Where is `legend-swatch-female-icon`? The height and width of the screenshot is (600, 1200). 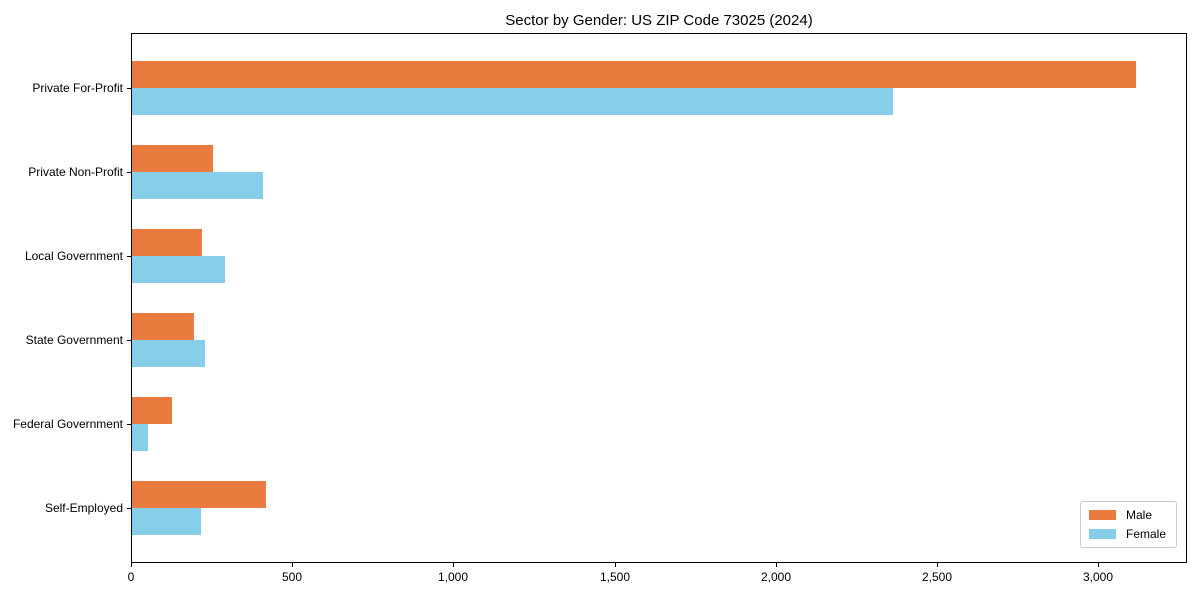 legend-swatch-female-icon is located at coordinates (1102, 534).